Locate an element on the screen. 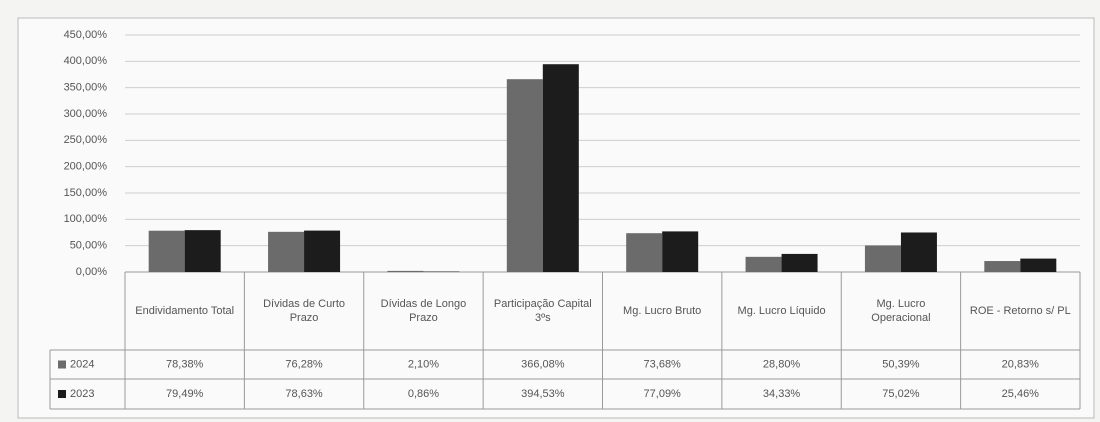 The image size is (1100, 422). x-tick-label: Mg. Lucro Operacional is located at coordinates (901, 311).